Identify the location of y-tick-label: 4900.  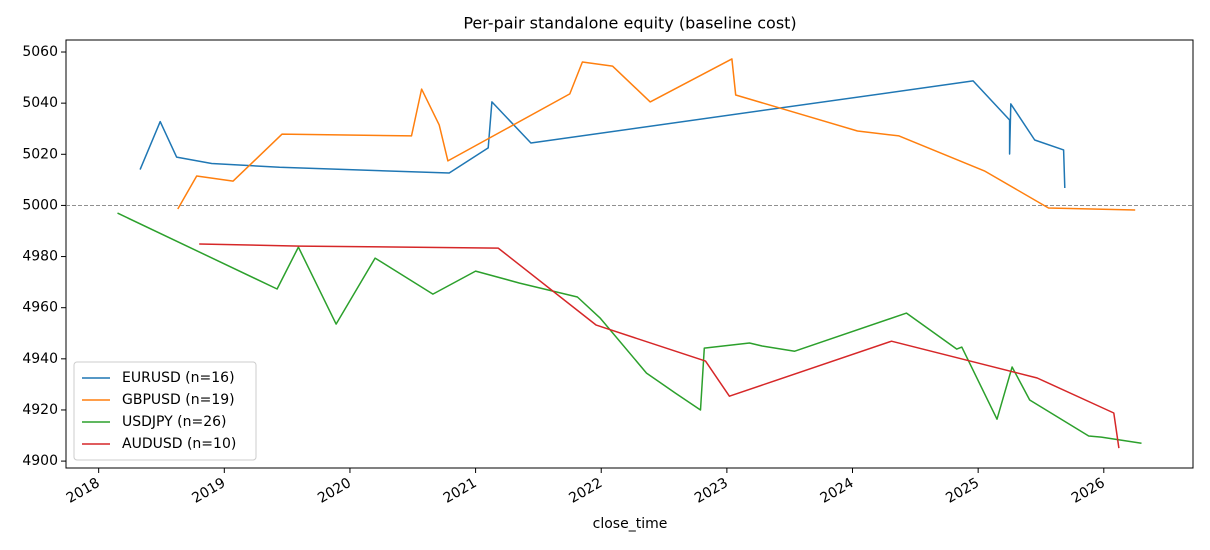
(40, 461).